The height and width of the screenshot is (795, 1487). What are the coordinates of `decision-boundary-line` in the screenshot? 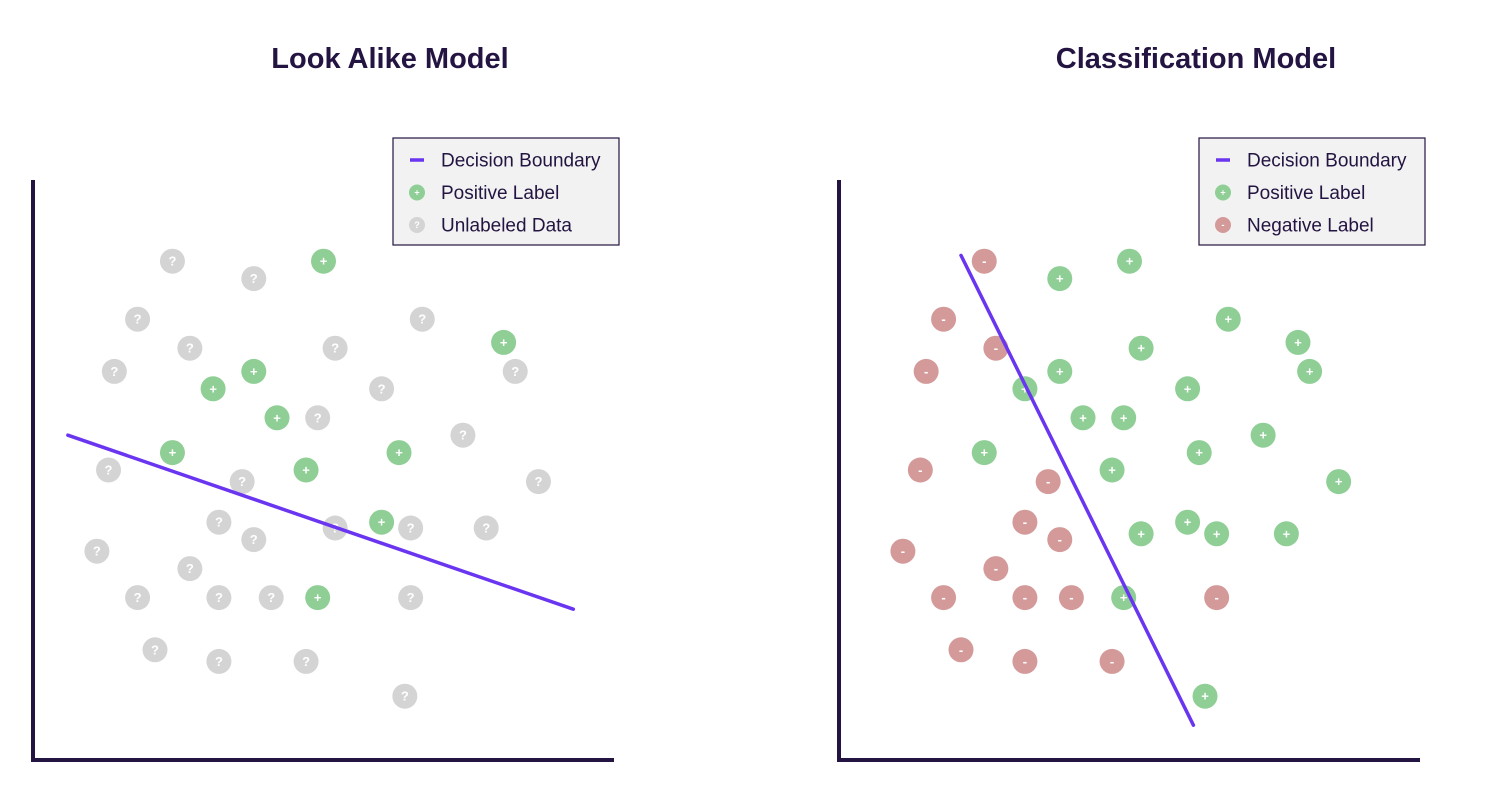 It's located at (1077, 490).